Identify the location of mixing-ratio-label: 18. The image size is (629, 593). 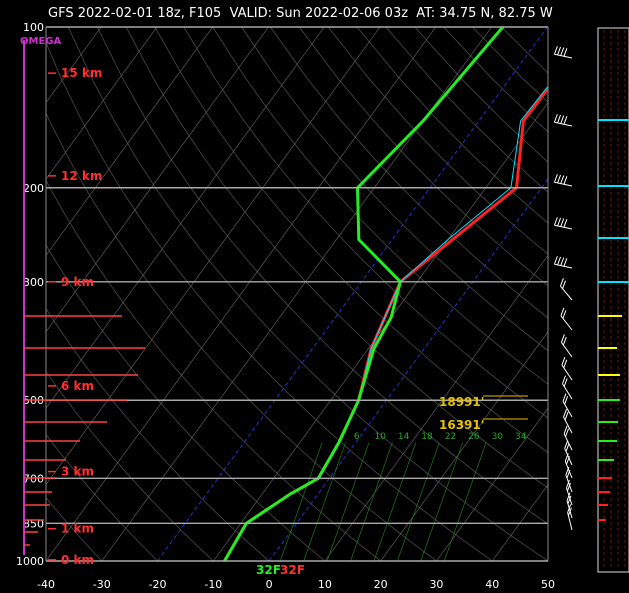
(427, 437).